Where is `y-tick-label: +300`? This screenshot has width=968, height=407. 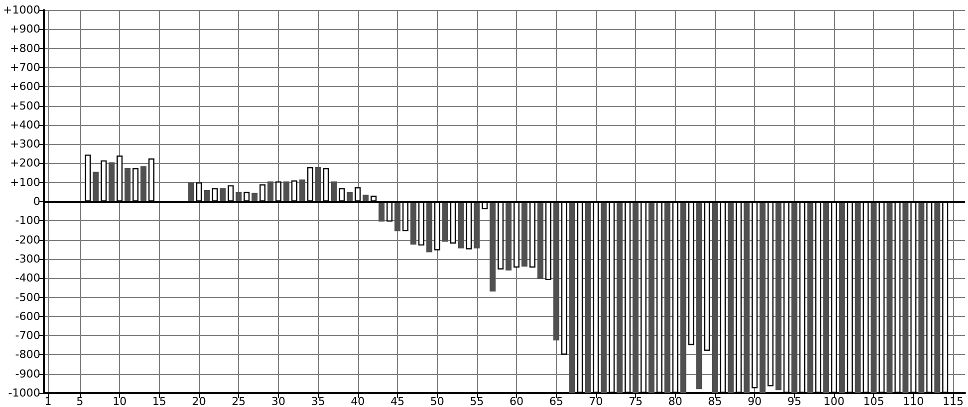
y-tick-label: +300 is located at coordinates (25, 144).